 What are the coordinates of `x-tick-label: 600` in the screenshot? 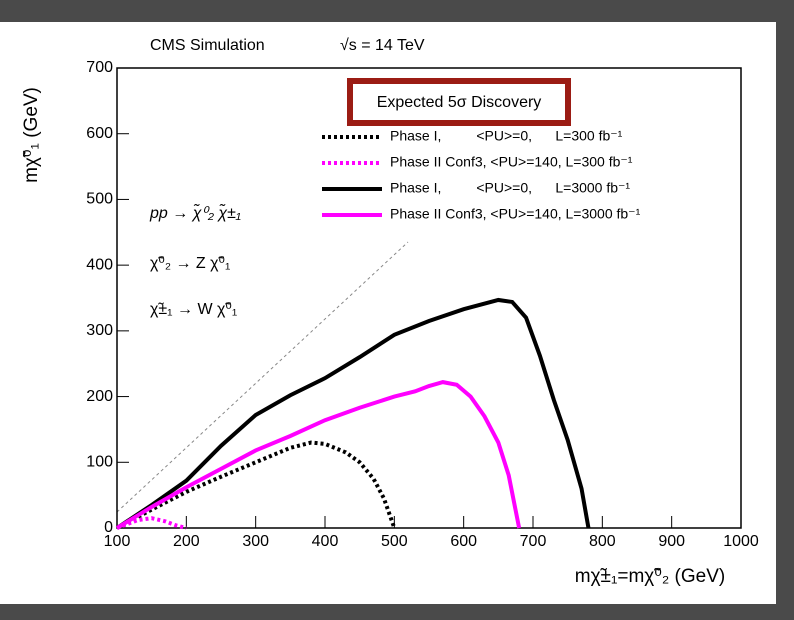 It's located at (463, 541).